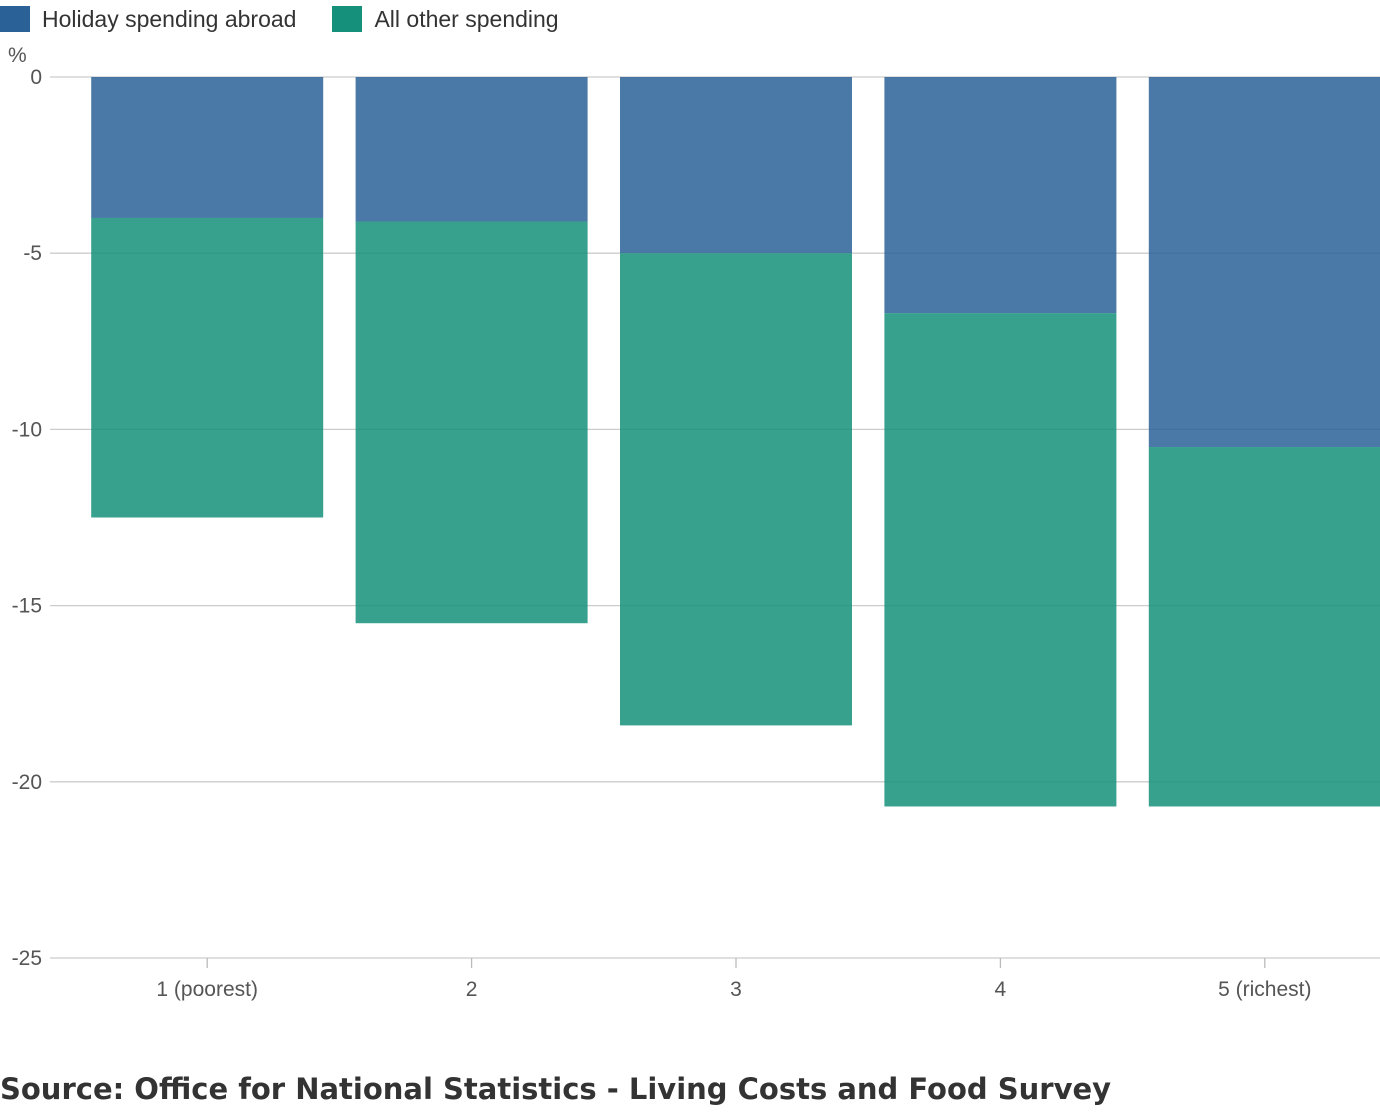 This screenshot has height=1112, width=1380. I want to click on x-tick-label-4: 4, so click(1001, 989).